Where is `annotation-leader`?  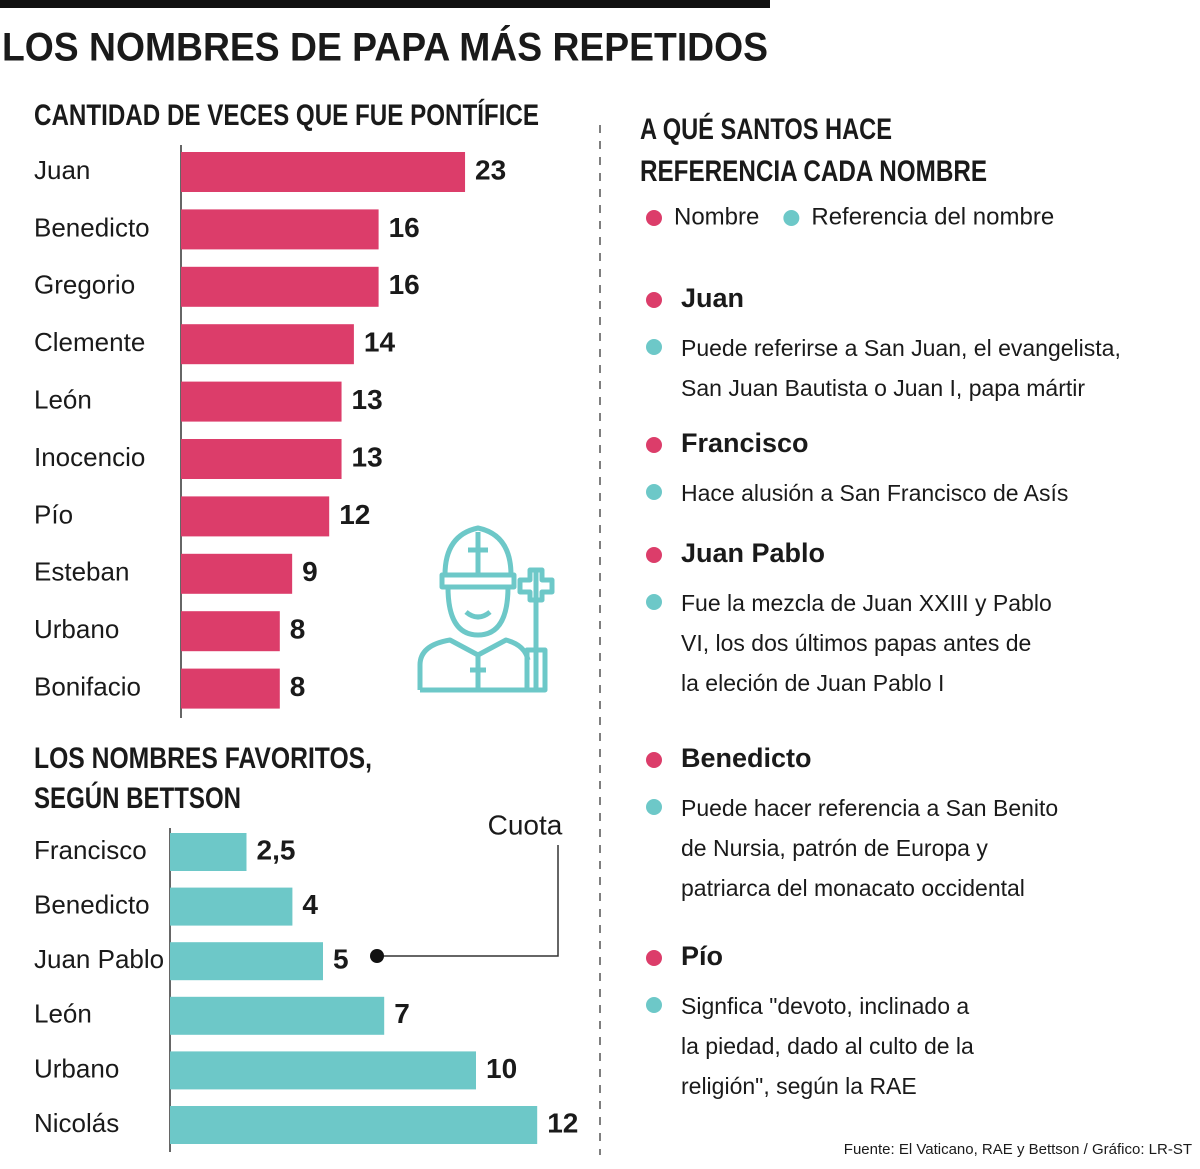 annotation-leader is located at coordinates (468, 901).